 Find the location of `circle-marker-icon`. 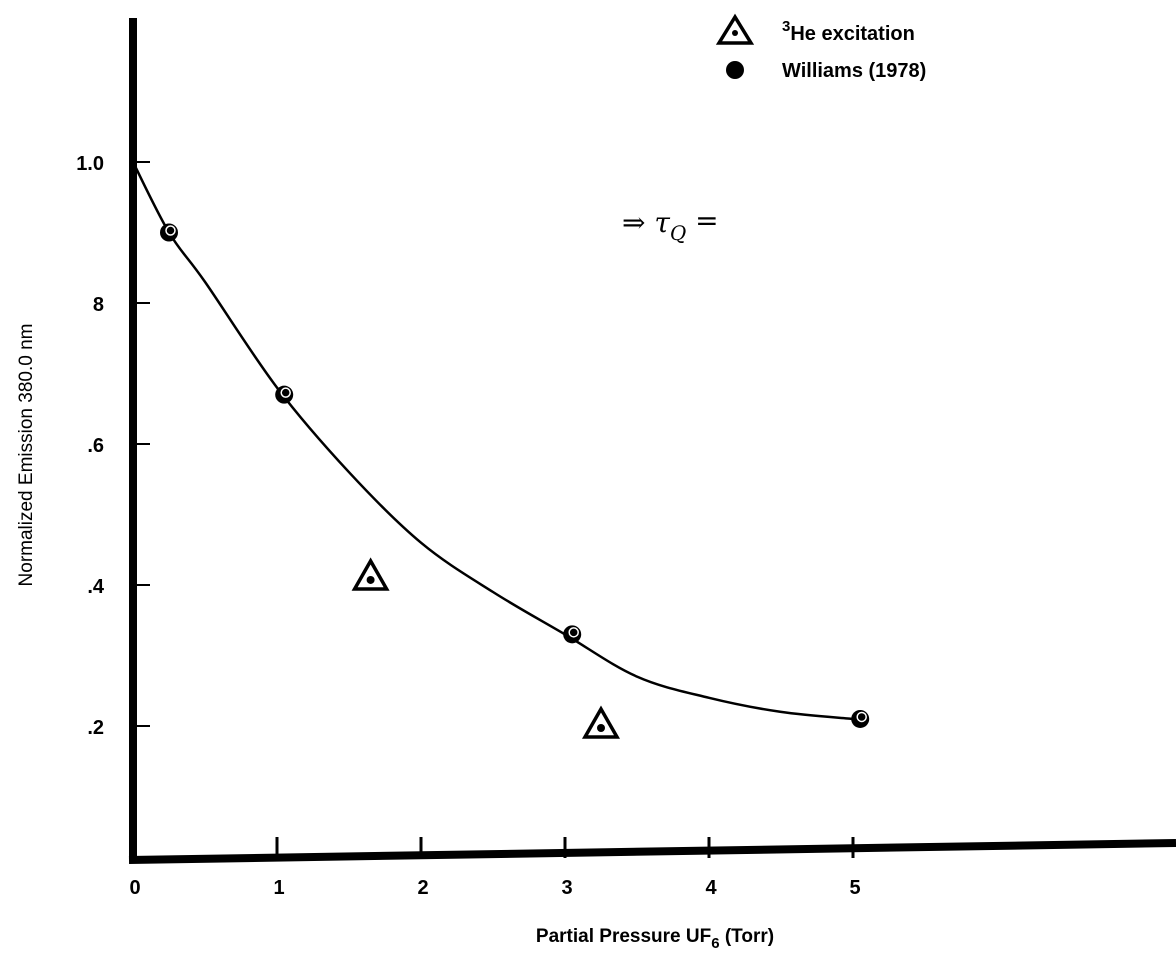

circle-marker-icon is located at coordinates (735, 70).